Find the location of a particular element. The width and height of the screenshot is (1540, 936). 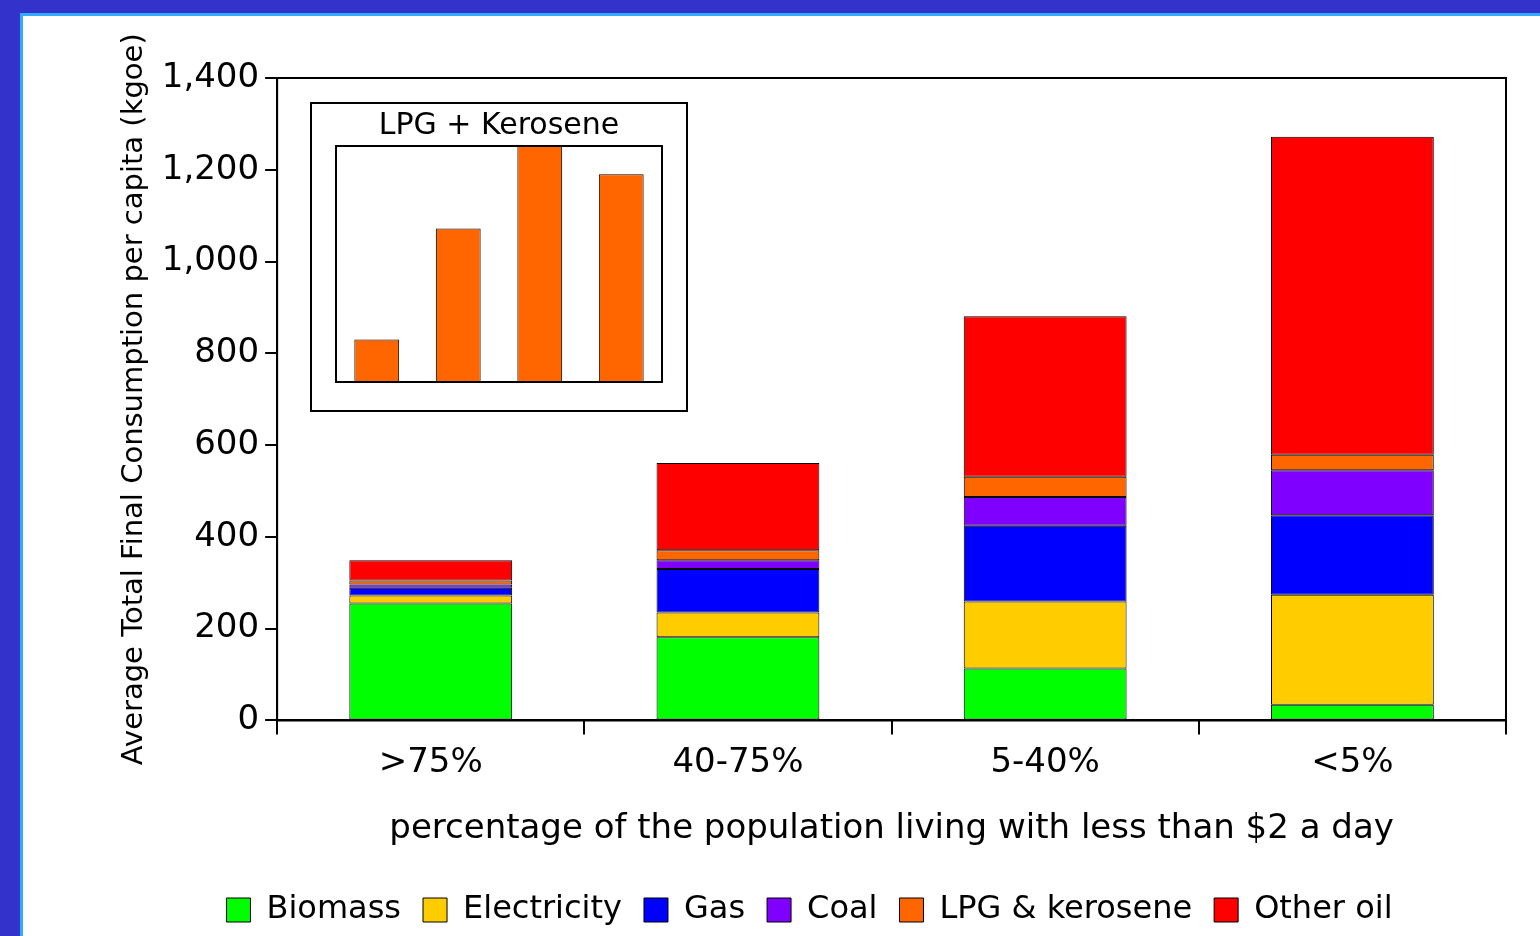

x-axis-title: percentage of the population living with less than $2 a day is located at coordinates (891, 826).